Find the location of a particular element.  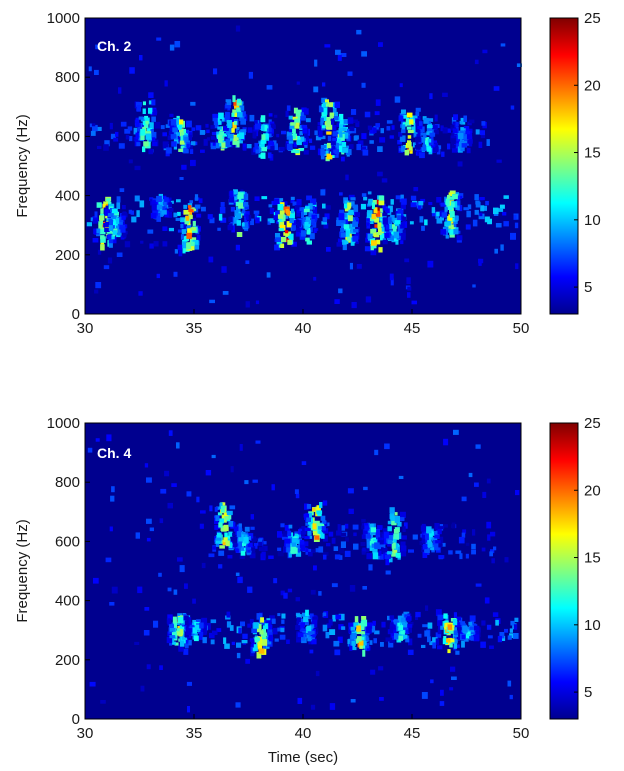

y-tick-label: 200 is located at coordinates (67, 660).